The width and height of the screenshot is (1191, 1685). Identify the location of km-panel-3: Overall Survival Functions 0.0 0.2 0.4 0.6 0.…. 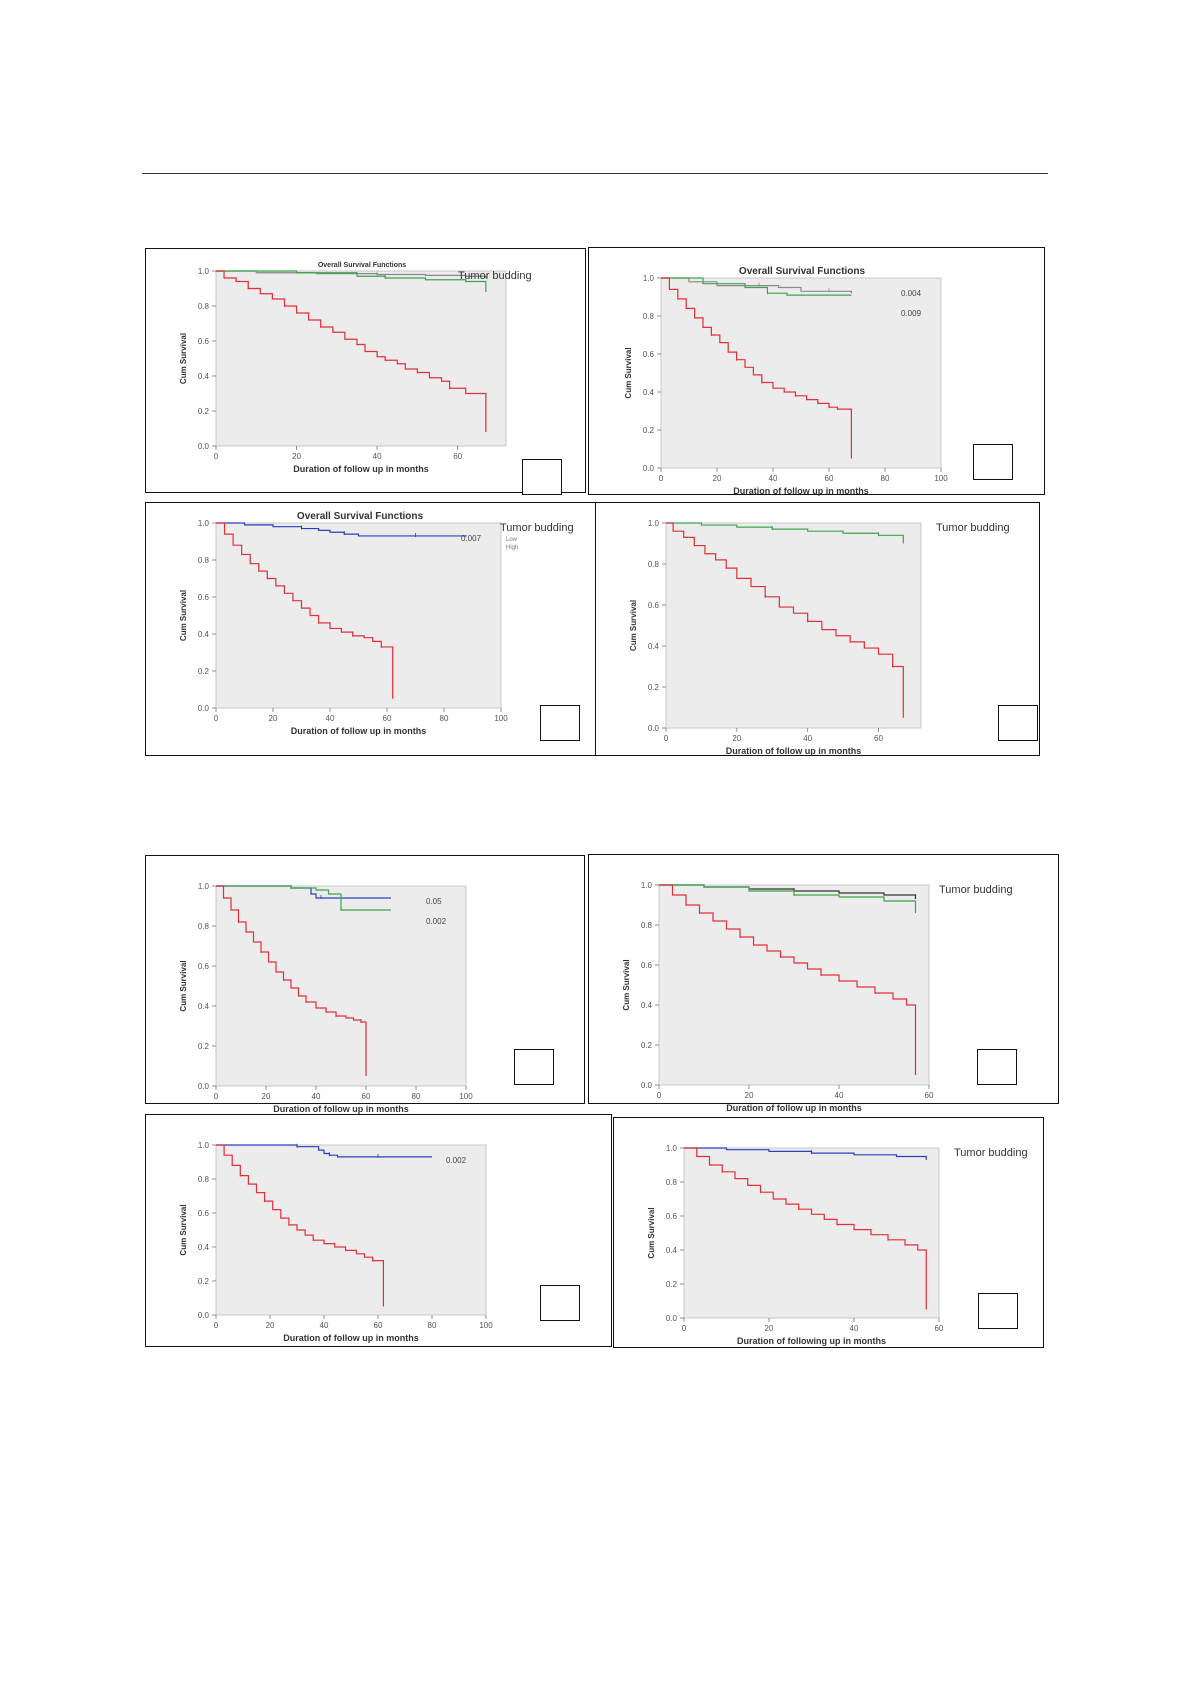
(371, 629).